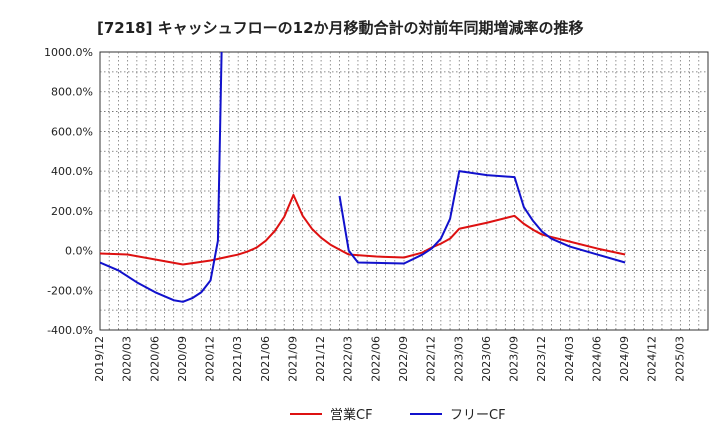 This screenshot has height=444, width=720. What do you see at coordinates (320, 359) in the screenshot?
I see `x-tick-label: 2021/12` at bounding box center [320, 359].